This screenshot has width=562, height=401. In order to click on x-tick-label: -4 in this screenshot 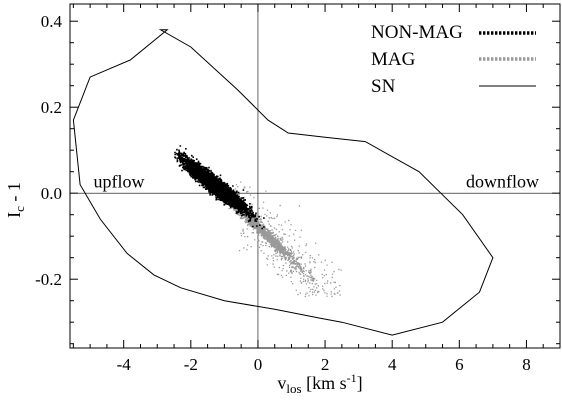, I will do `click(124, 364)`.